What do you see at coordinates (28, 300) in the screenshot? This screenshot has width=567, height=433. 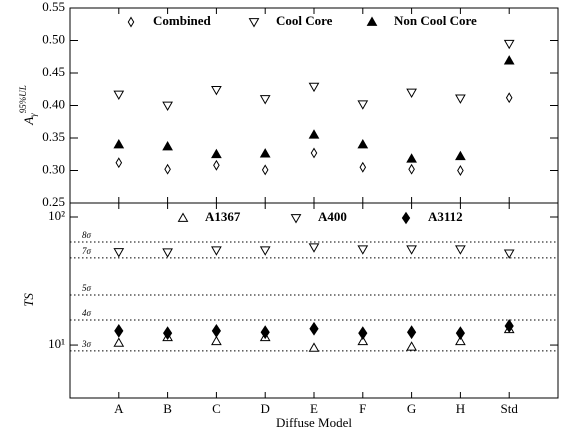 I see `y-axis-label: TS` at bounding box center [28, 300].